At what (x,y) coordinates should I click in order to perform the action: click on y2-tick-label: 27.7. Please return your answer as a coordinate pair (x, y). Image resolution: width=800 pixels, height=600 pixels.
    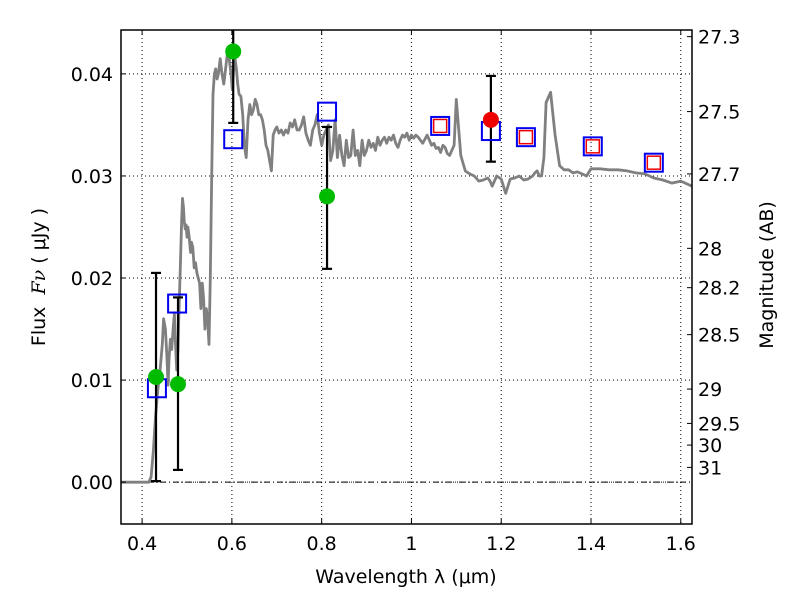
    Looking at the image, I should click on (719, 175).